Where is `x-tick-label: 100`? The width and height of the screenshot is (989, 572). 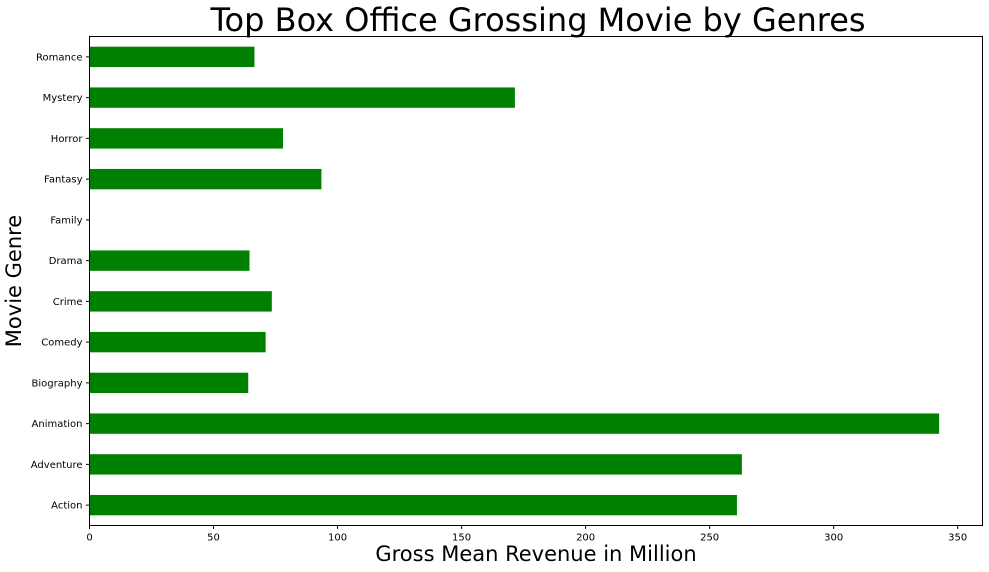
x-tick-label: 100 is located at coordinates (337, 538).